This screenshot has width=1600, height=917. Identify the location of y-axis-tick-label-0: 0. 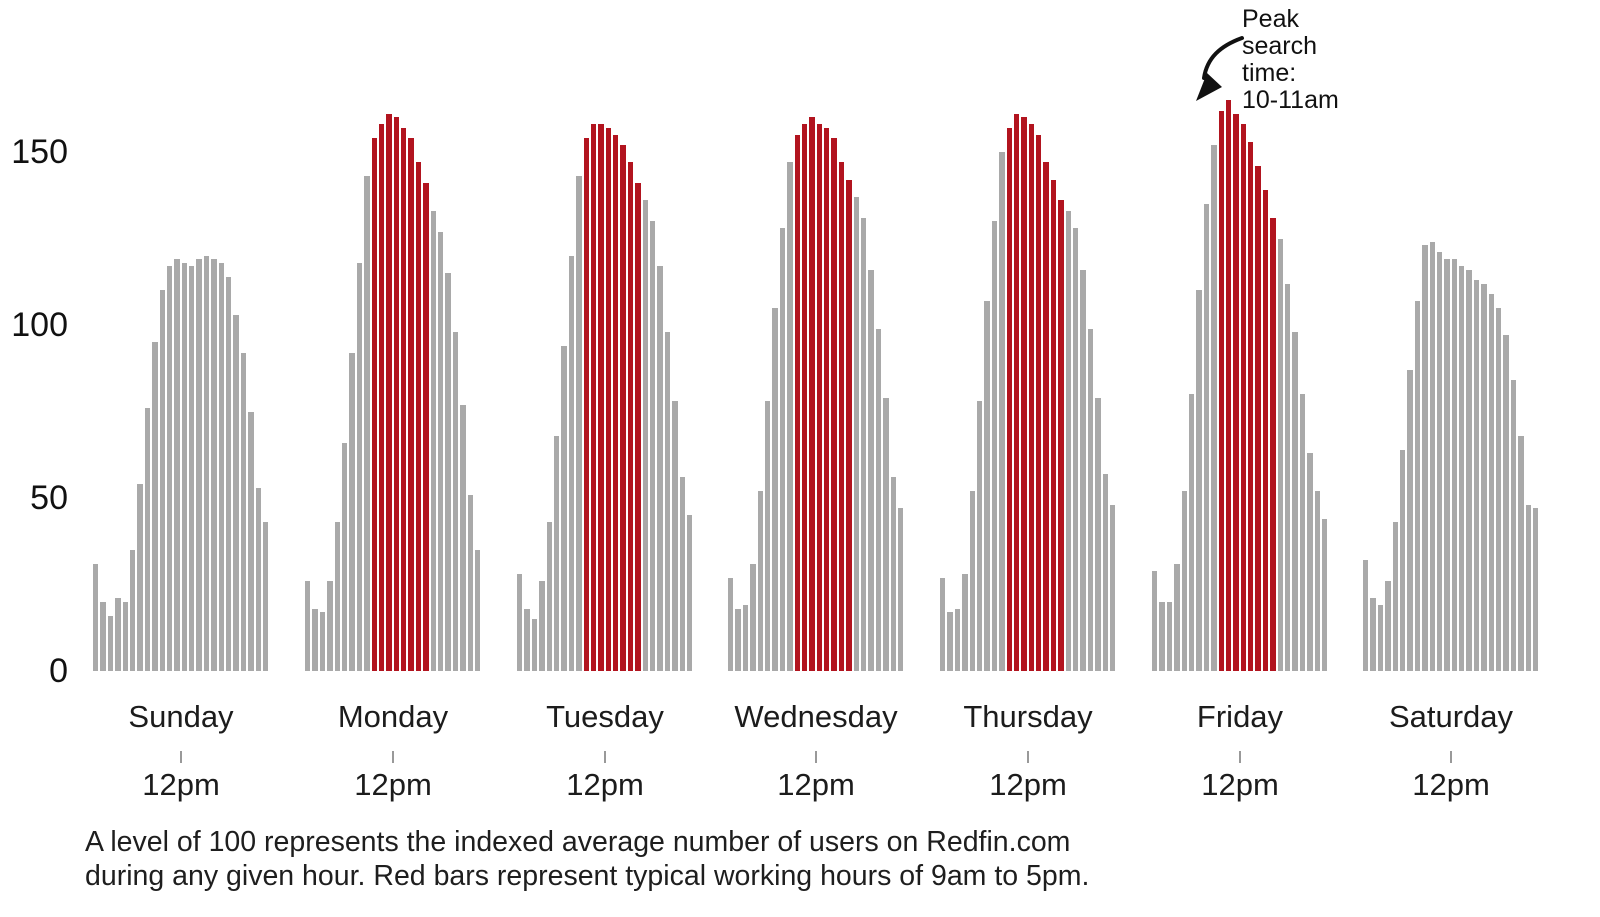
(58, 671).